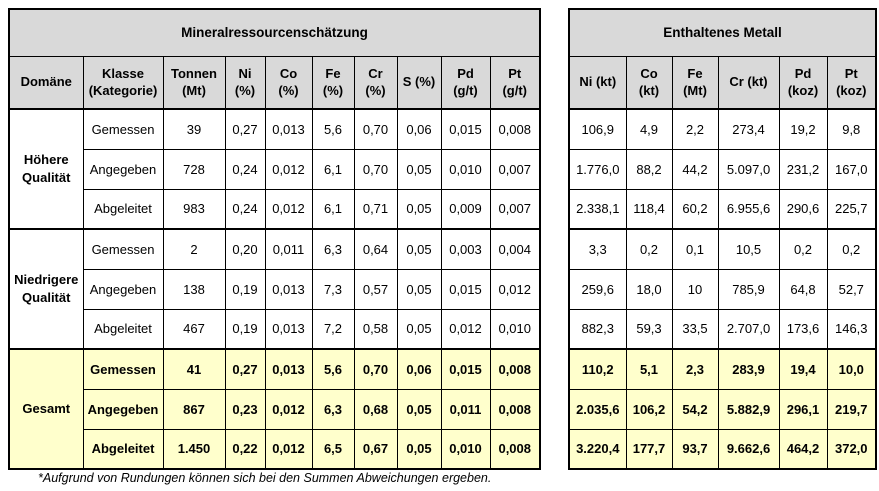  I want to click on value-cell: 983, so click(194, 209).